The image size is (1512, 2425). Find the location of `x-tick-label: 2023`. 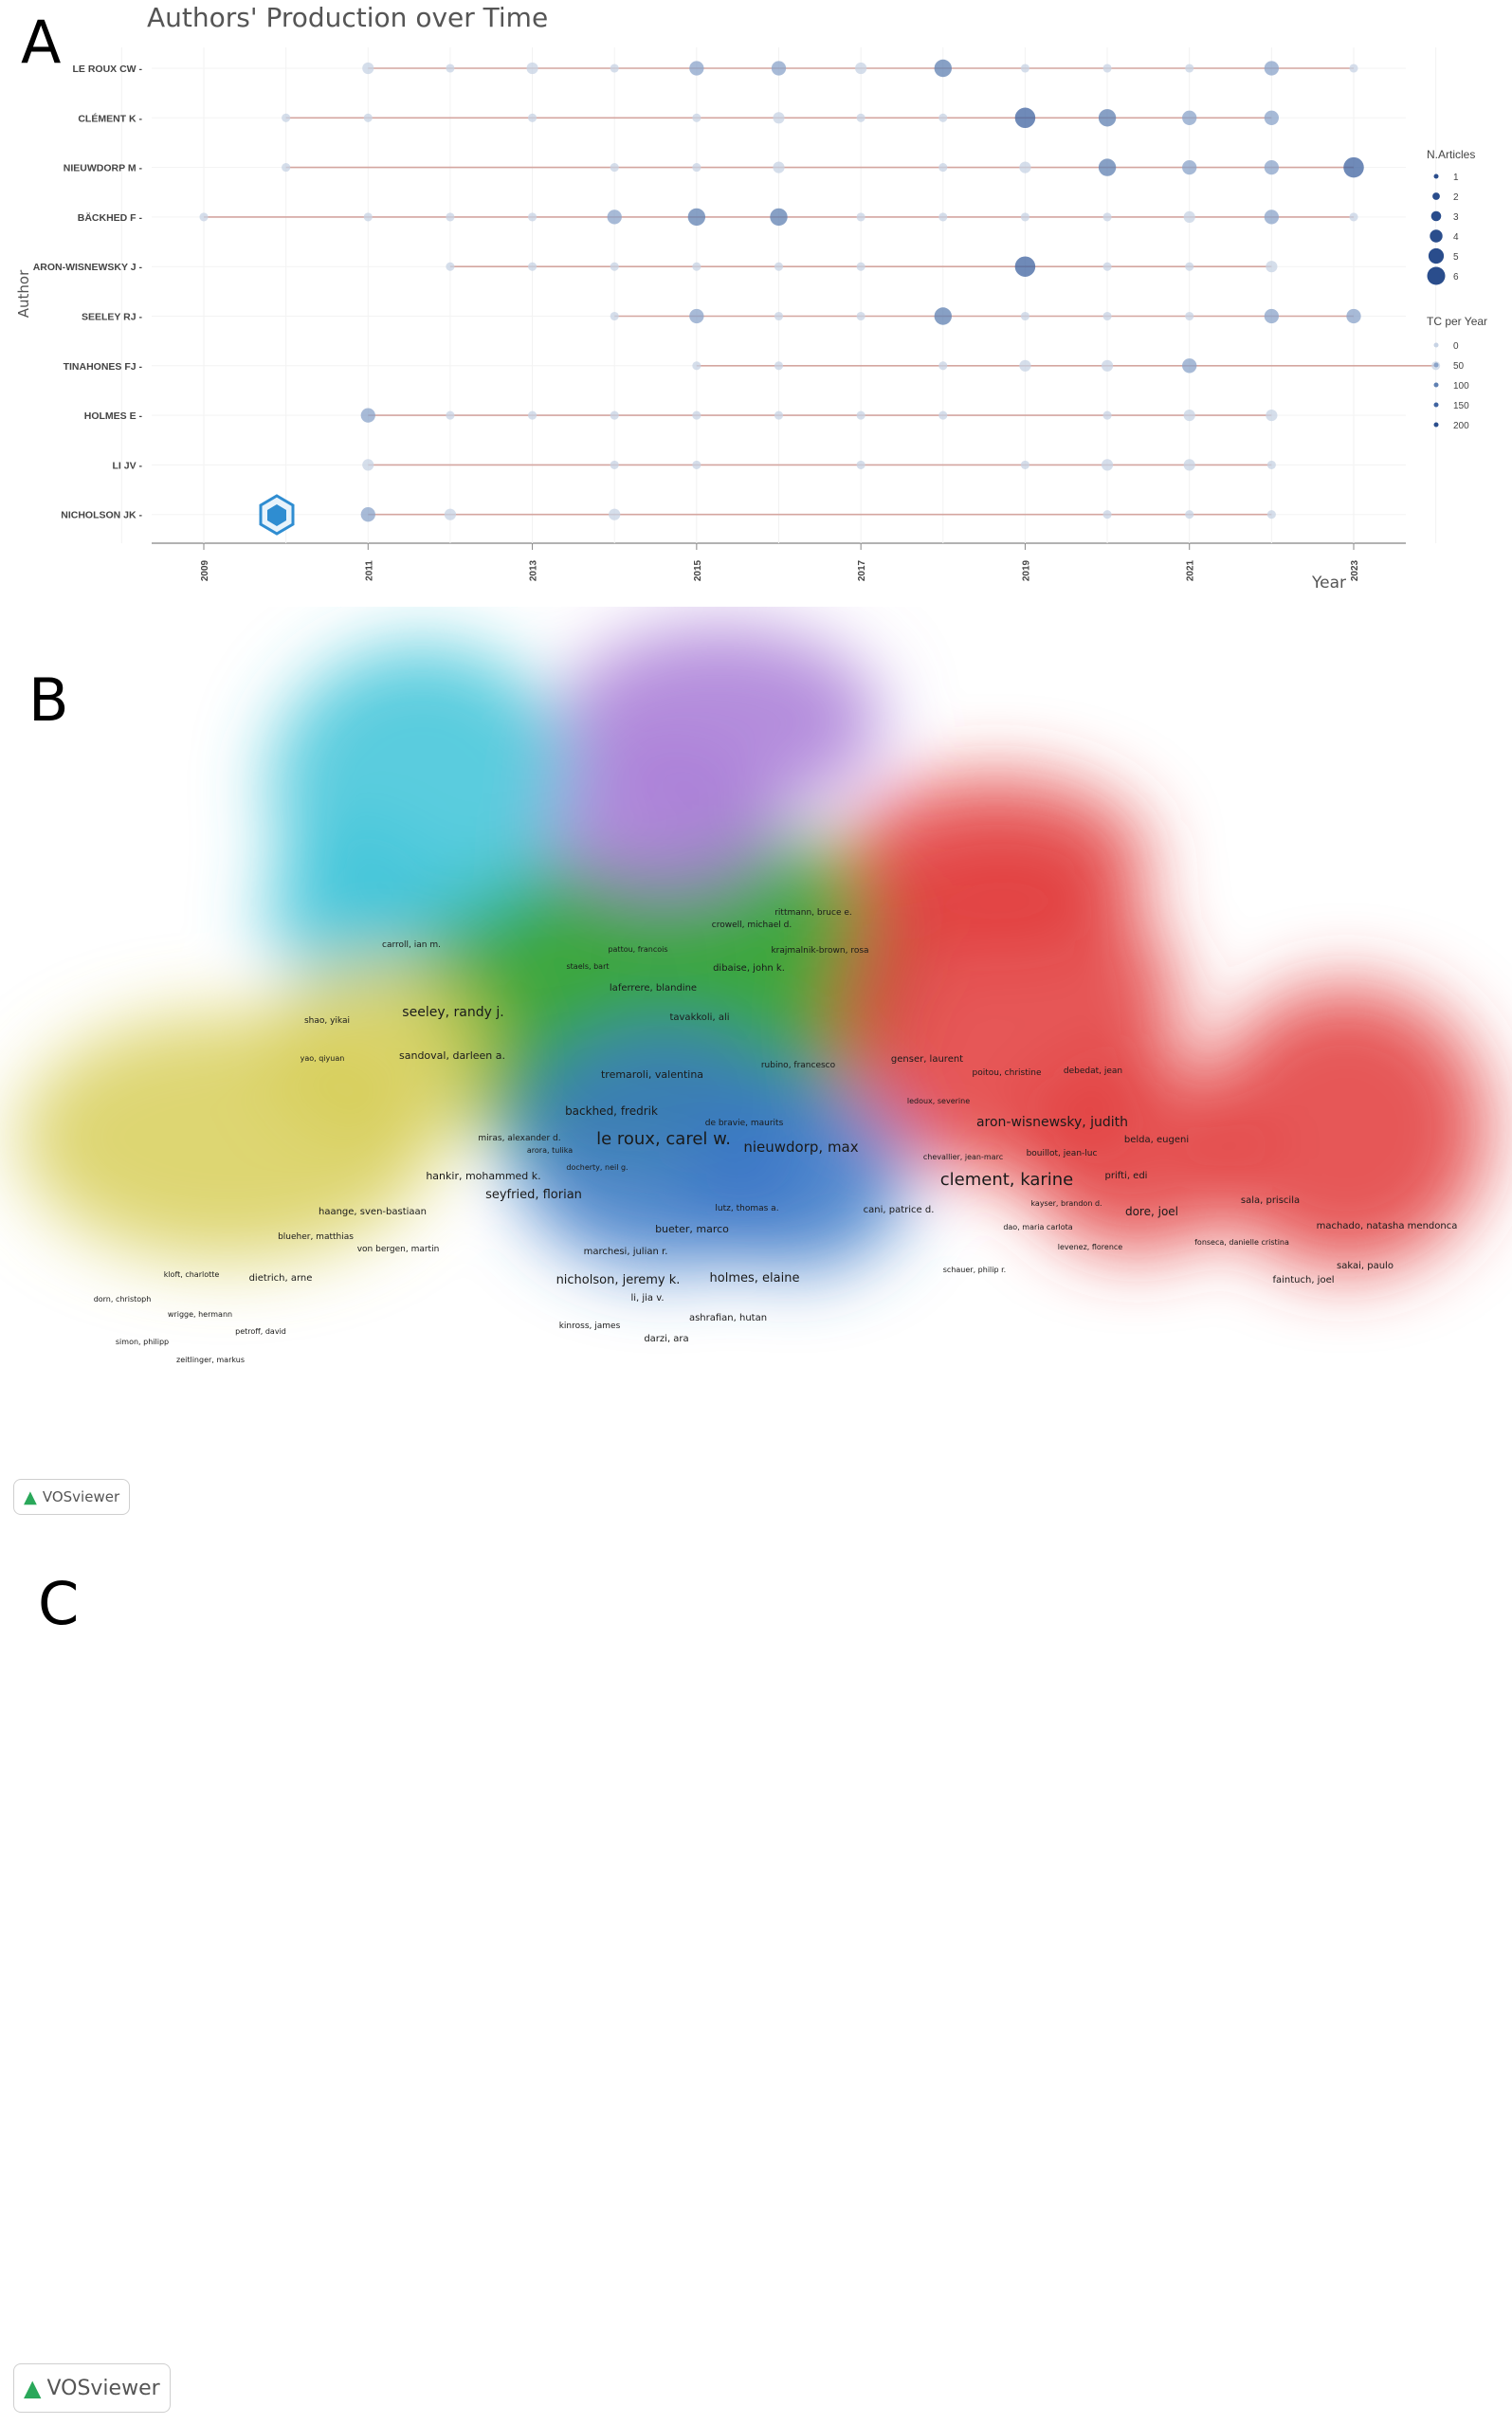

x-tick-label: 2023 is located at coordinates (1355, 570).